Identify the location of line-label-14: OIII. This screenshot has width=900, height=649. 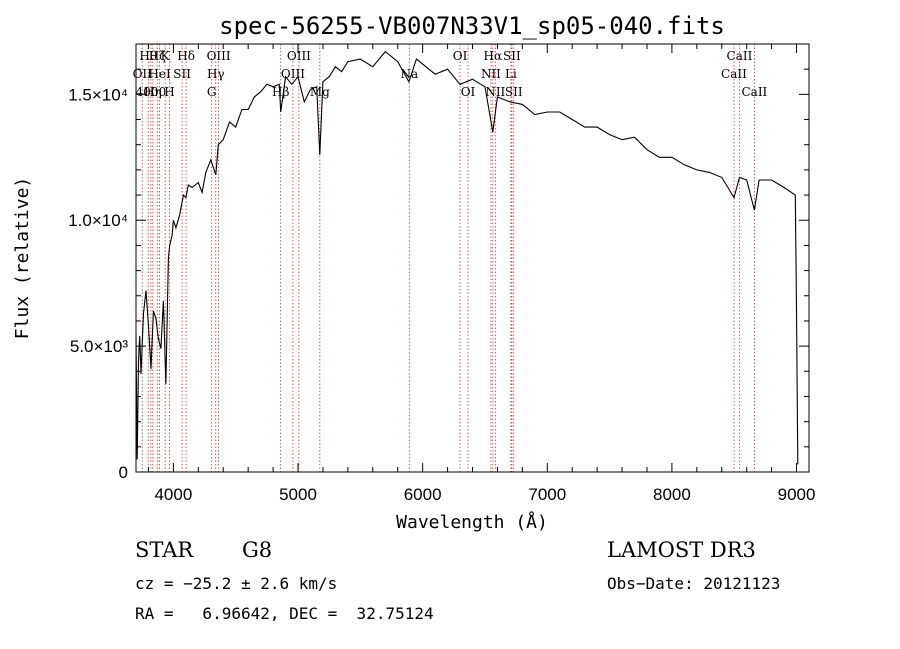
(293, 74).